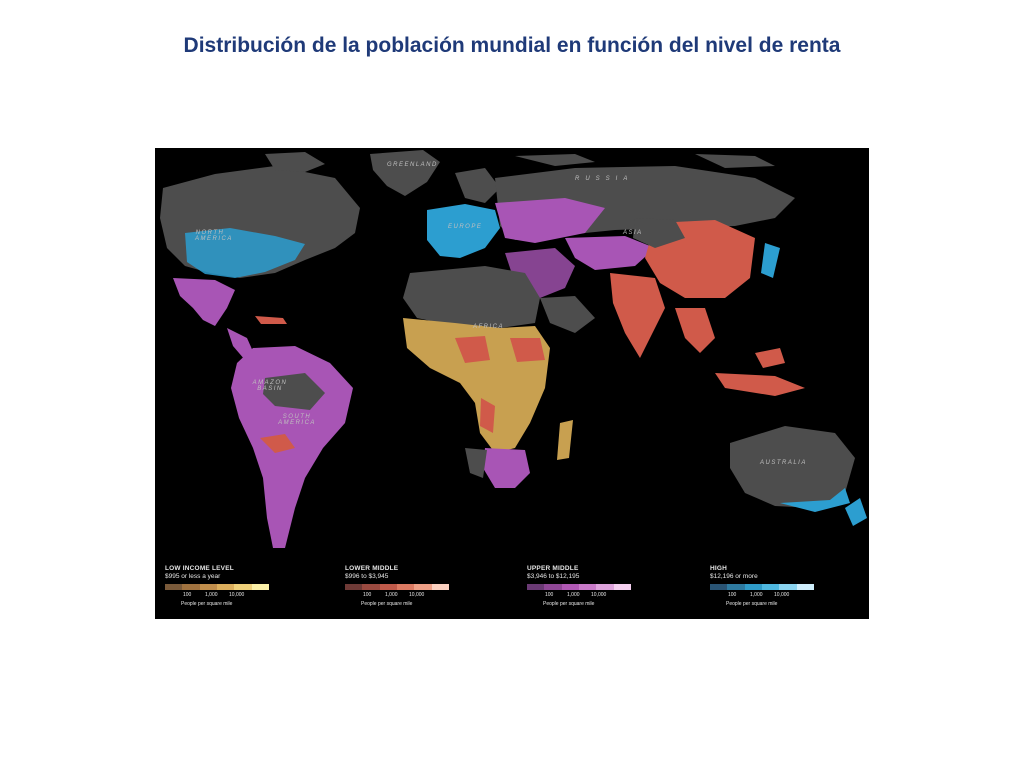 This screenshot has width=1024, height=768. What do you see at coordinates (719, 568) in the screenshot?
I see `legend-title: HIGH` at bounding box center [719, 568].